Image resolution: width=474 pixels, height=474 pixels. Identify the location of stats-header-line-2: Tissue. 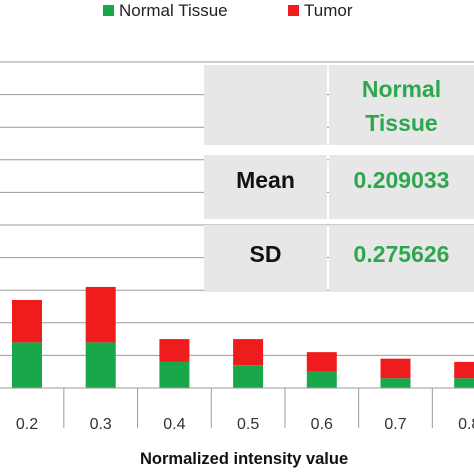
(401, 123).